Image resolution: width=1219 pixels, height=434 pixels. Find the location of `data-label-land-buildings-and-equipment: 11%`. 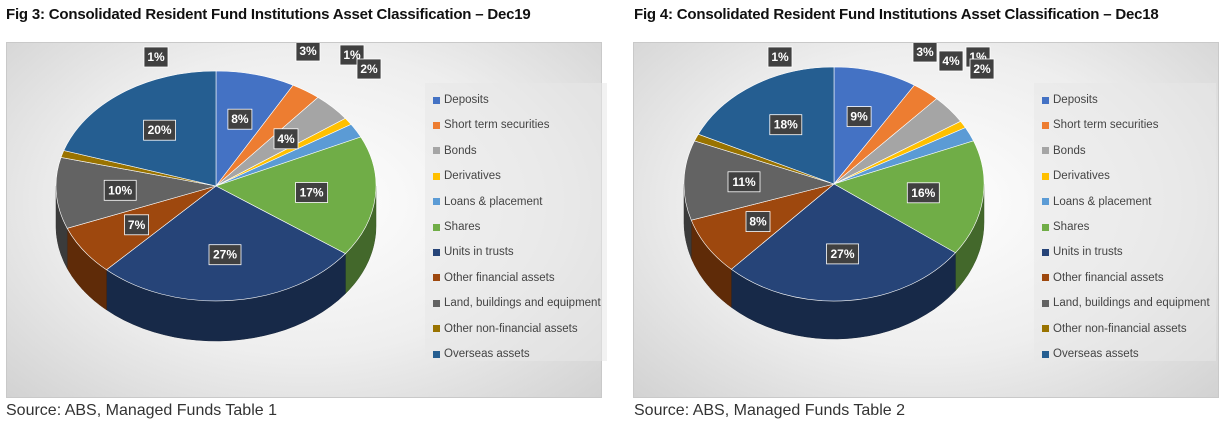

data-label-land-buildings-and-equipment: 11% is located at coordinates (744, 182).